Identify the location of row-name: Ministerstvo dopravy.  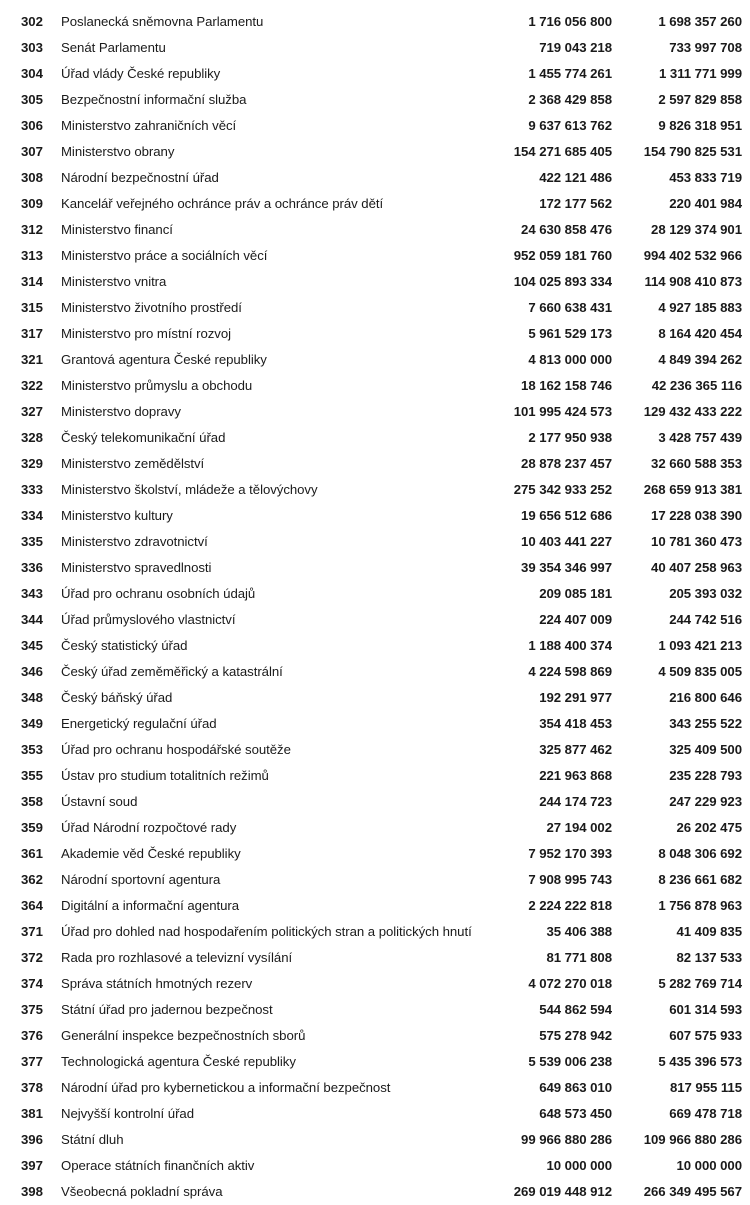
(121, 411).